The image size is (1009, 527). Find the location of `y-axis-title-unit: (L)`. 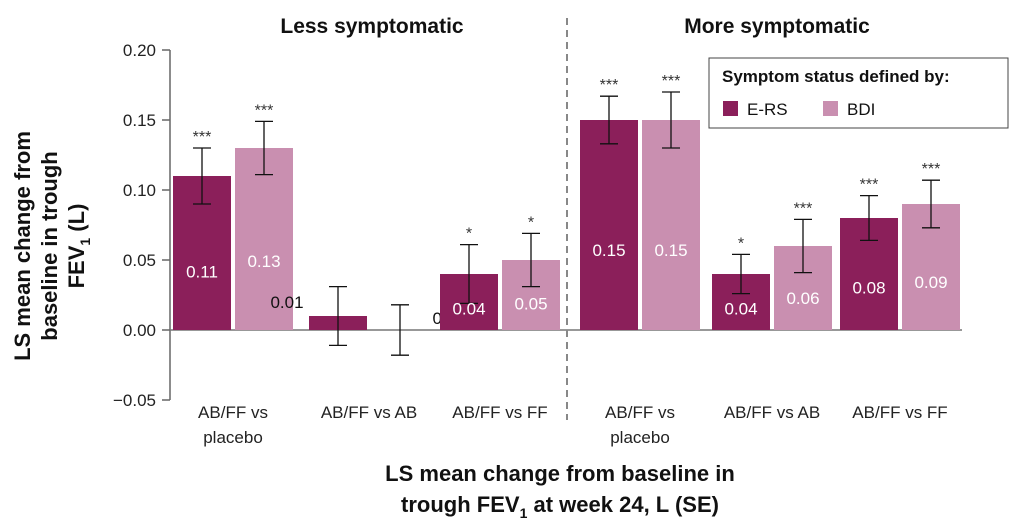

y-axis-title-unit: (L) is located at coordinates (76, 221).